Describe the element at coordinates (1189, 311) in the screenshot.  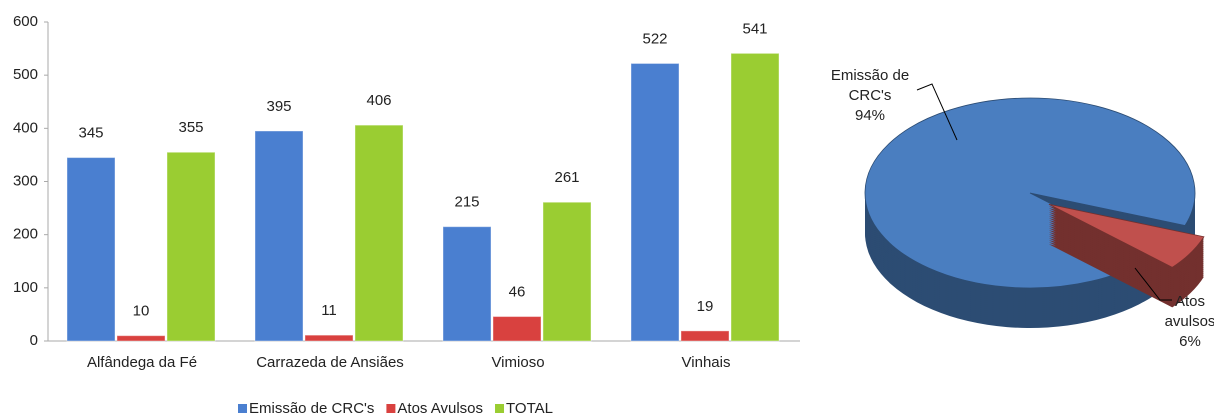
I see `pie-category: Atos avulsos` at that location.